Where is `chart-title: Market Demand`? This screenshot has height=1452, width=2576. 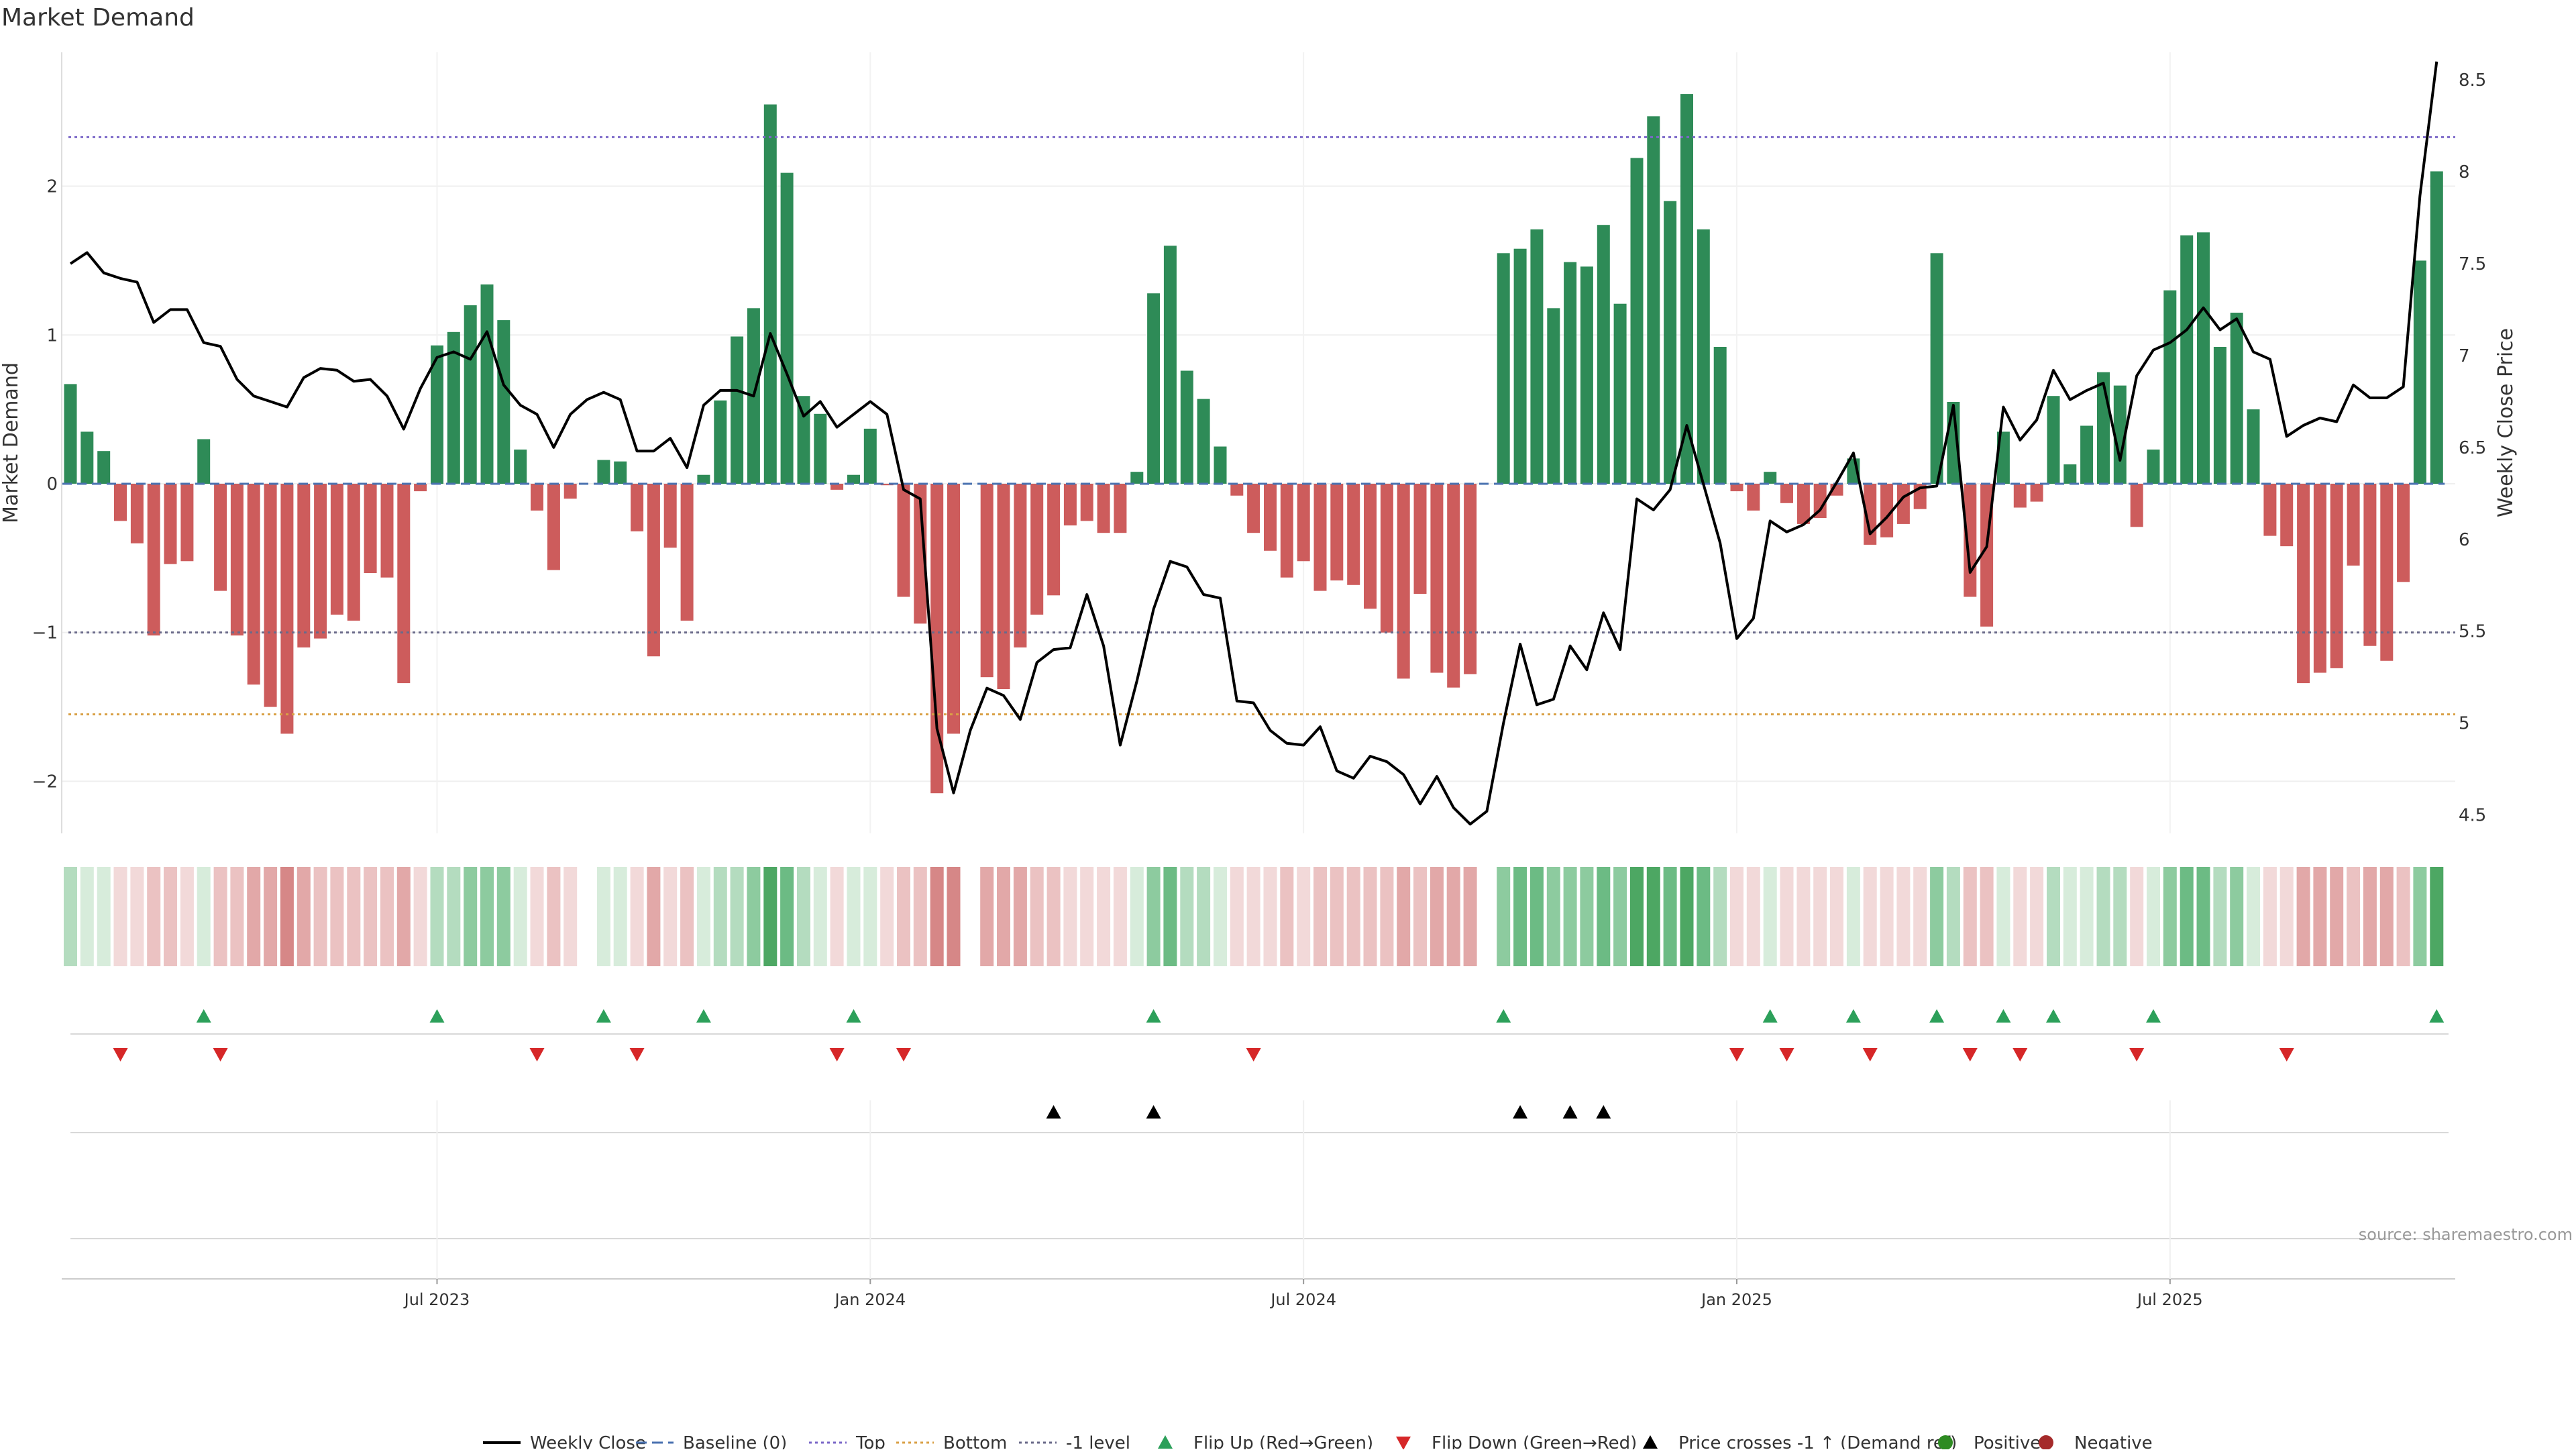
chart-title: Market Demand is located at coordinates (98, 18).